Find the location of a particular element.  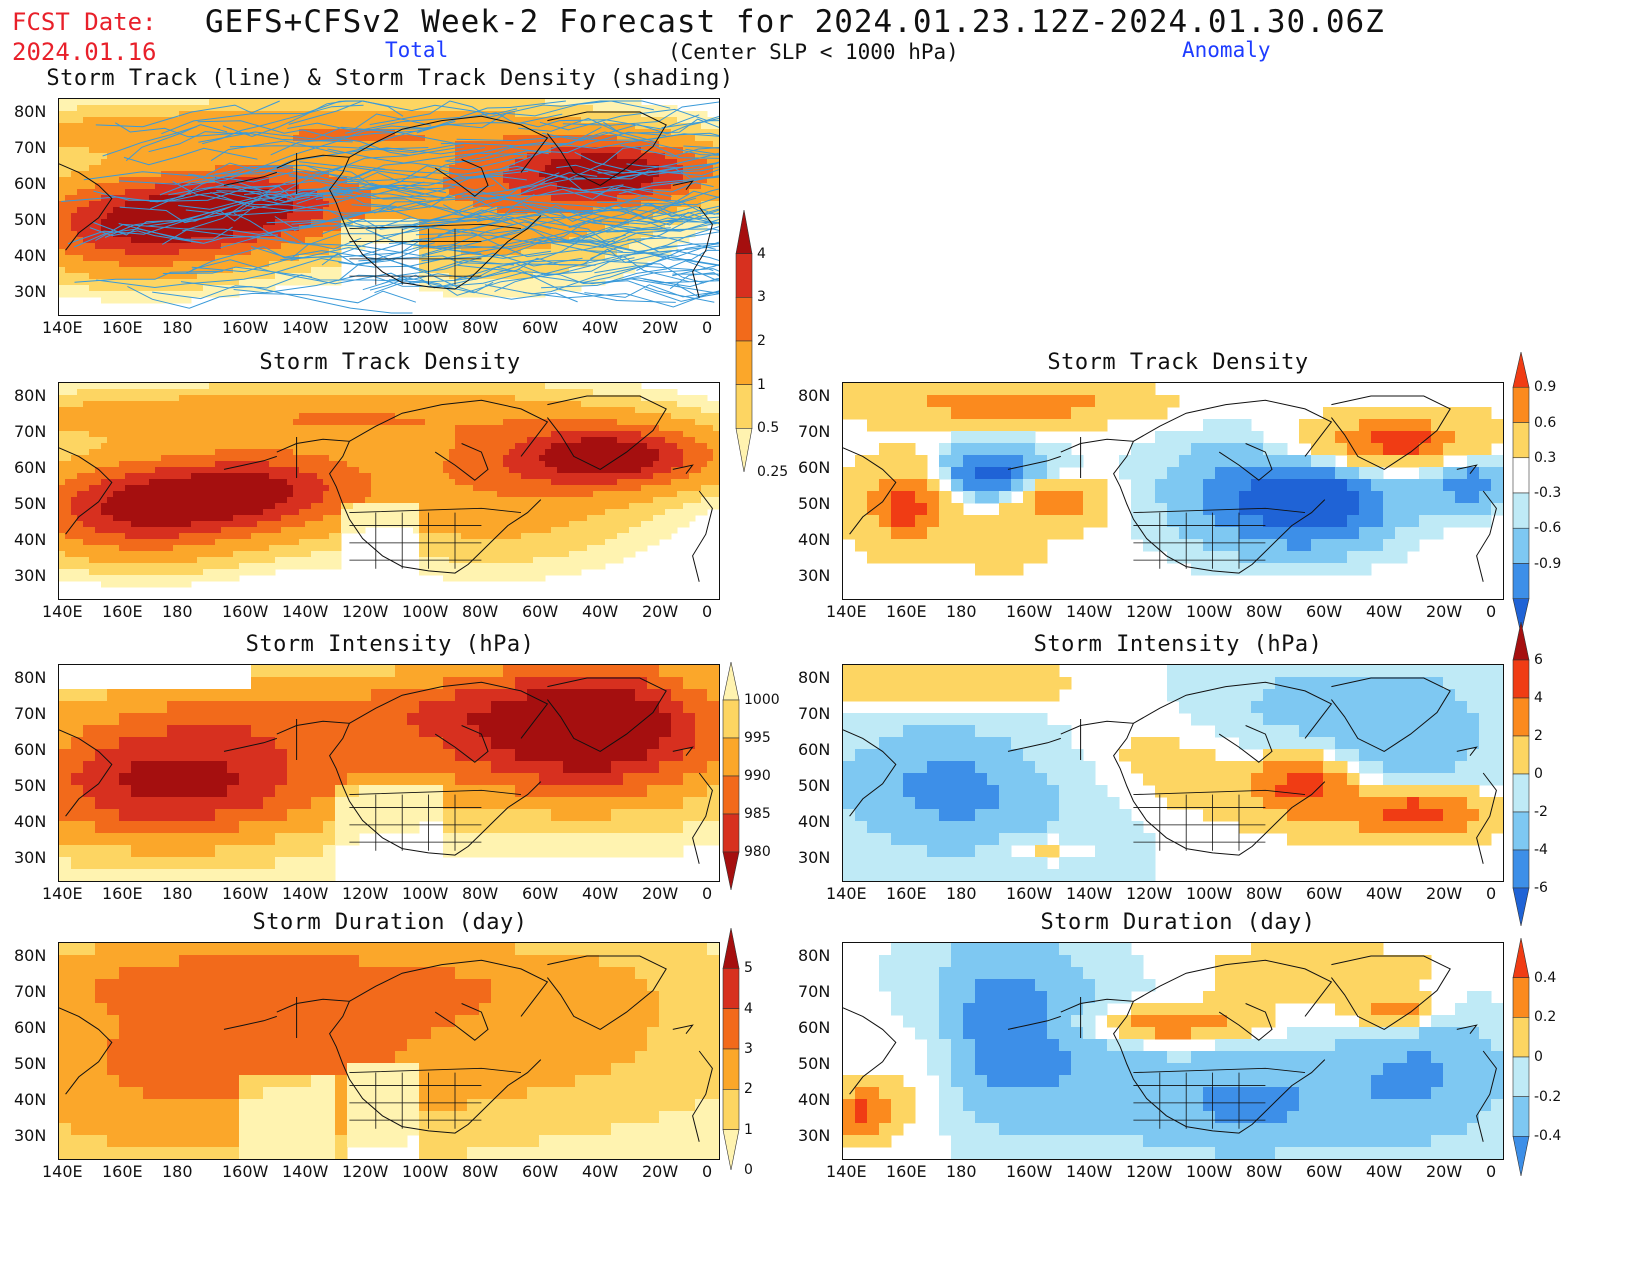

colorbar-label: 0.5 is located at coordinates (768, 428).